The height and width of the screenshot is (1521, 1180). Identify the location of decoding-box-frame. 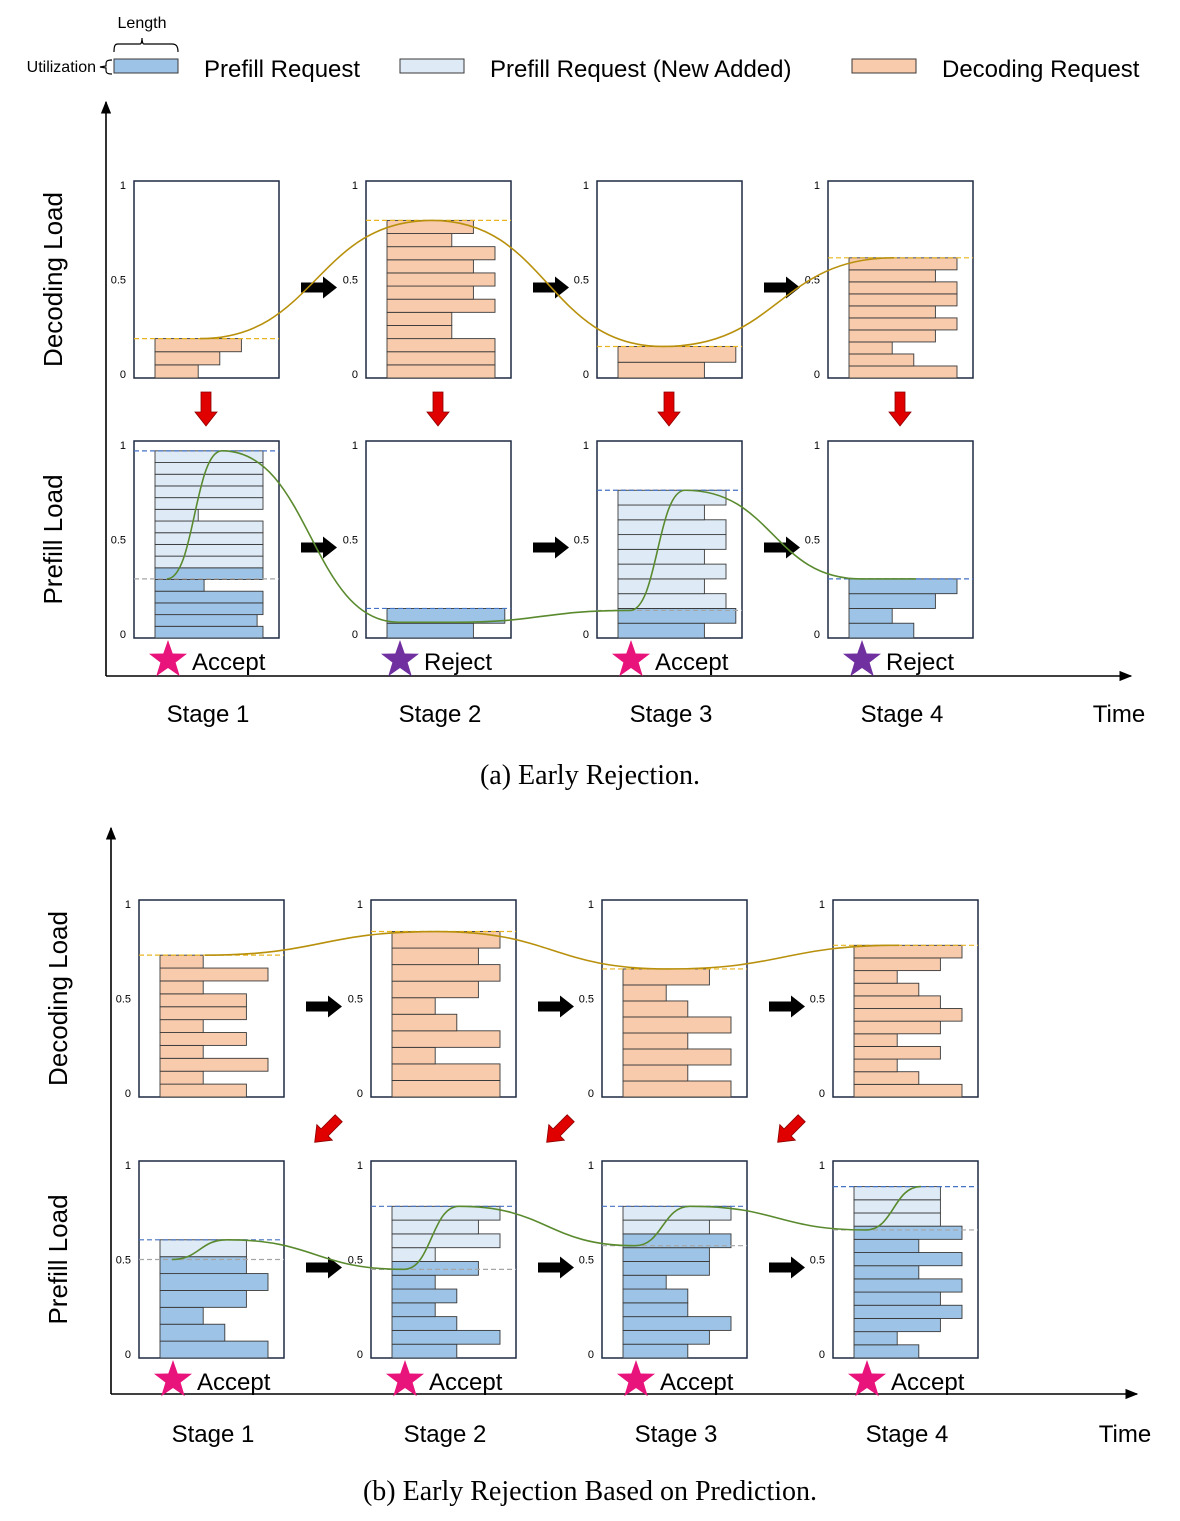
(669, 279).